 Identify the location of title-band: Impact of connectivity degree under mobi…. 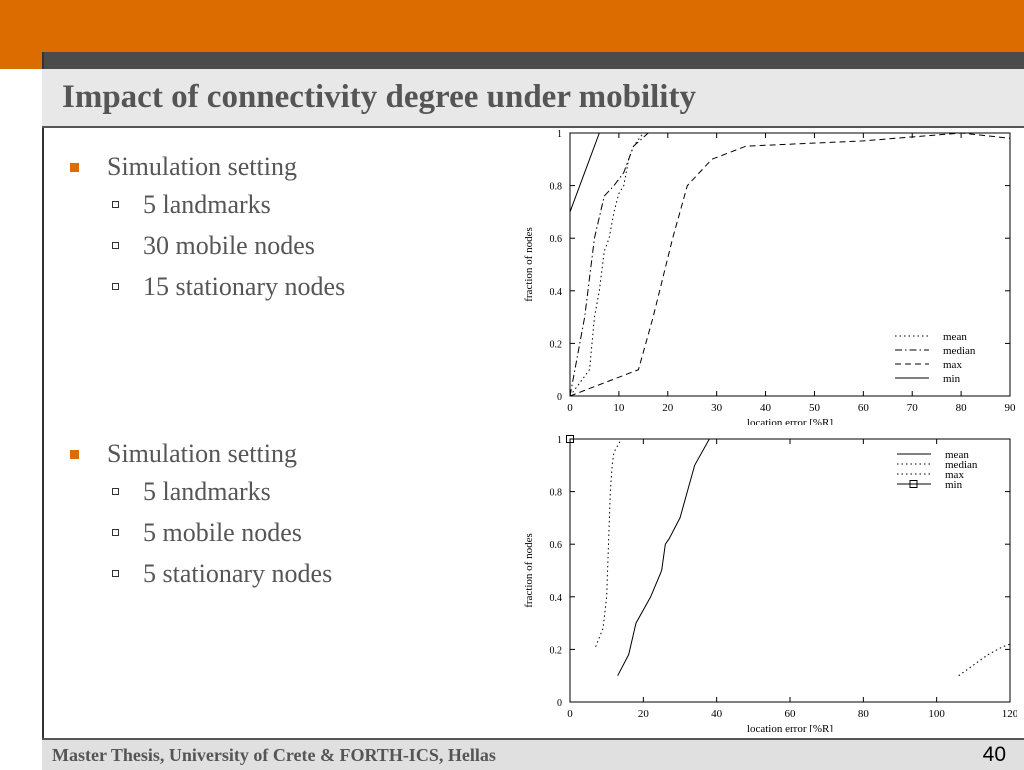
(533, 98).